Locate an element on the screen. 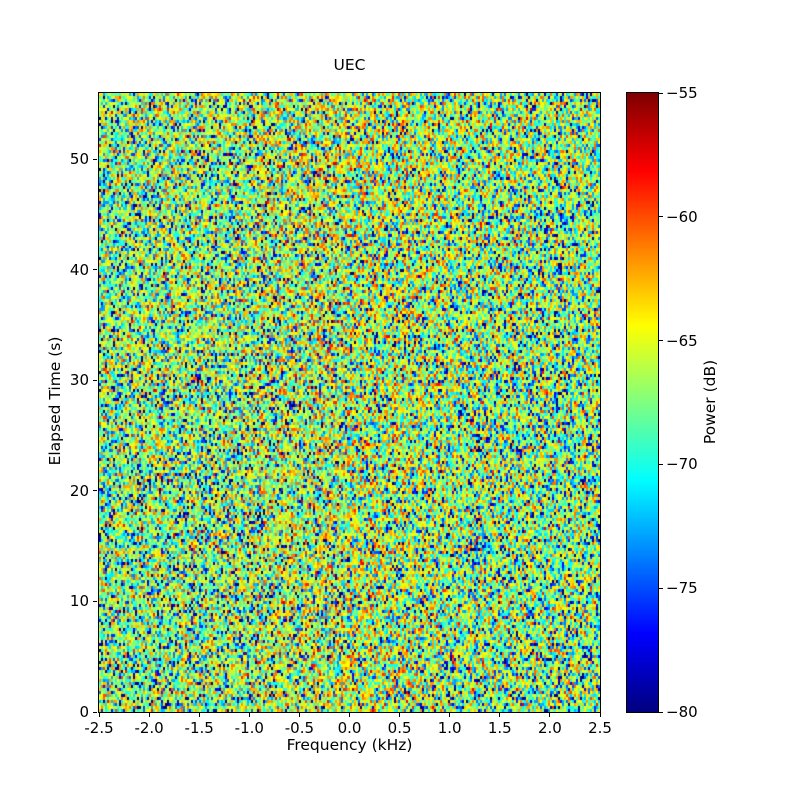 This screenshot has height=800, width=800. colorbar-tick-label: −55 is located at coordinates (682, 93).